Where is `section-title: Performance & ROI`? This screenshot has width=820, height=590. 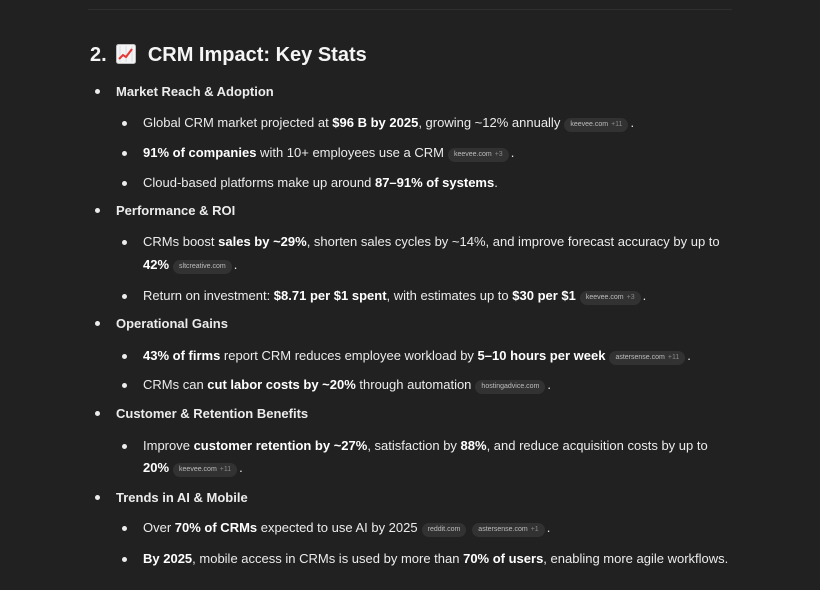 section-title: Performance & ROI is located at coordinates (165, 210).